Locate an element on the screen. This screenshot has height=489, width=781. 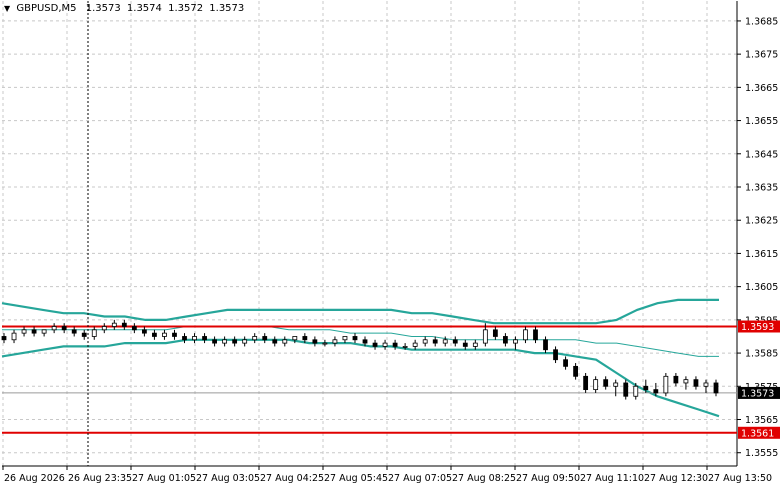
time-tick-label: 27 Aug 08:25 is located at coordinates (484, 478).